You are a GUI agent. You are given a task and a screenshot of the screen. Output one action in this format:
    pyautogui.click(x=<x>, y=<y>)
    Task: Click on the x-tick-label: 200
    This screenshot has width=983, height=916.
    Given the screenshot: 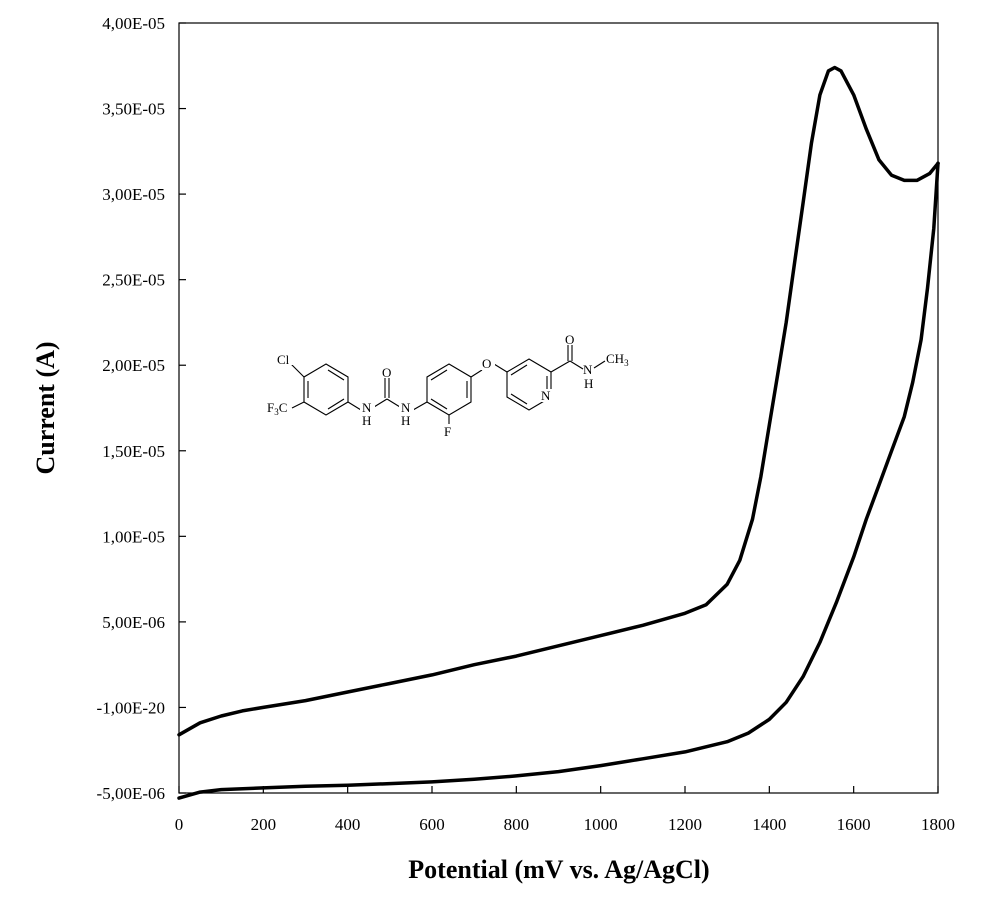 What is the action you would take?
    pyautogui.click(x=264, y=824)
    